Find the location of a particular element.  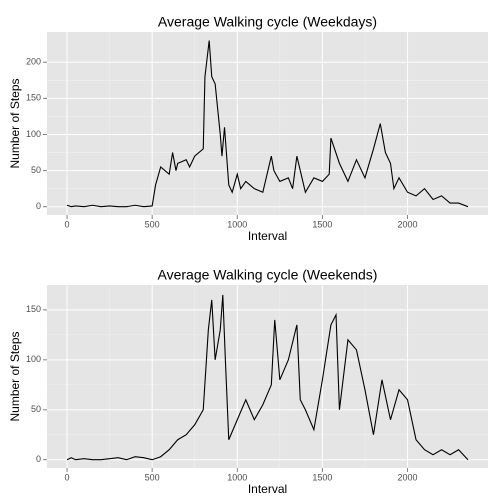

chart-title: Average Walking cycle (Weekdays) is located at coordinates (267, 22).